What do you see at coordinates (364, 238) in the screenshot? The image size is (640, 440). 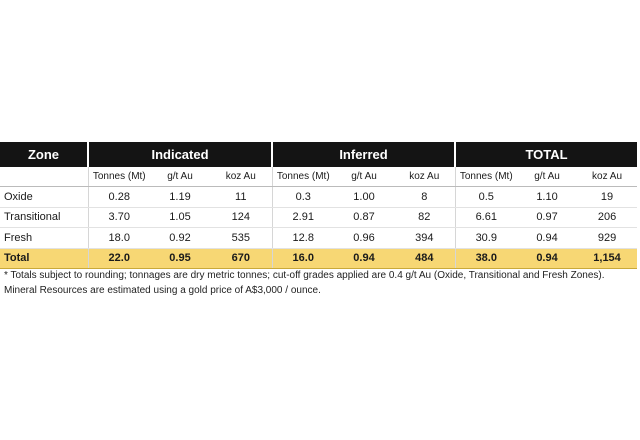 I see `cell: 0.96` at bounding box center [364, 238].